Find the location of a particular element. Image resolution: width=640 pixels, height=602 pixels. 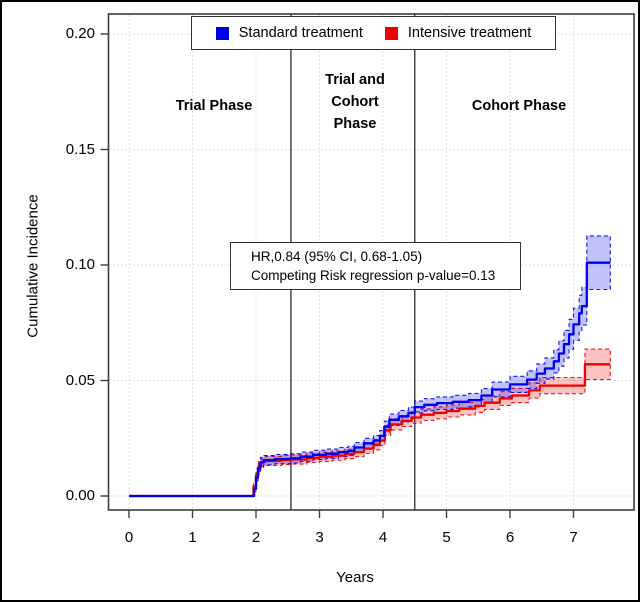

phase-label-trial: Trial Phase is located at coordinates (214, 106).